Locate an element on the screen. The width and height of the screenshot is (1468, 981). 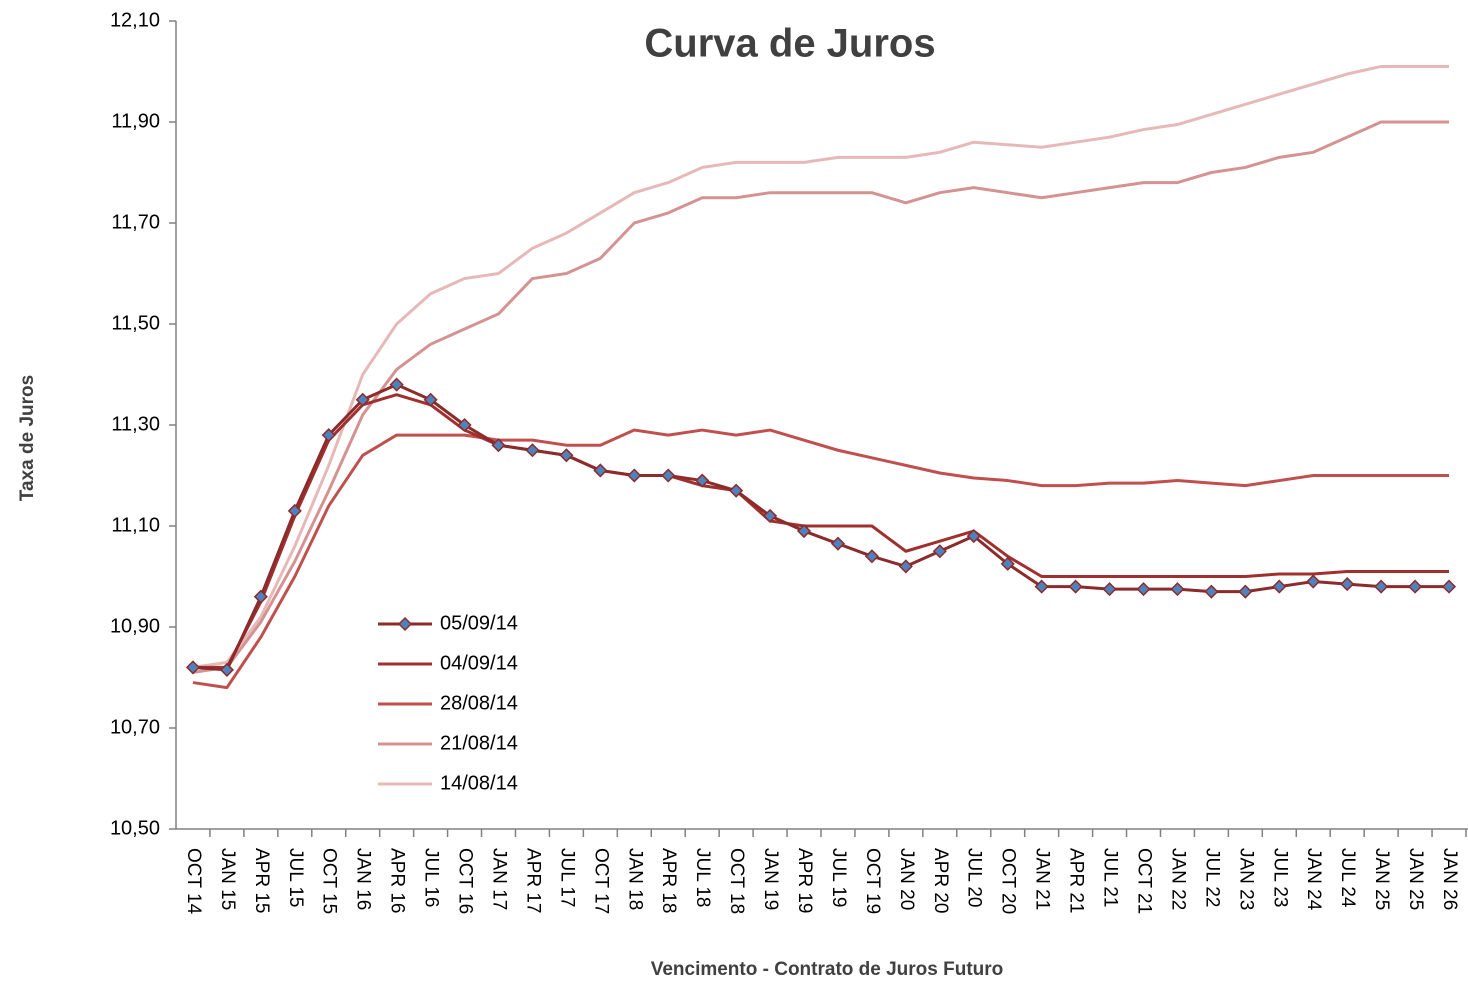
x-tick-label: JAN 26 is located at coordinates (1449, 879).